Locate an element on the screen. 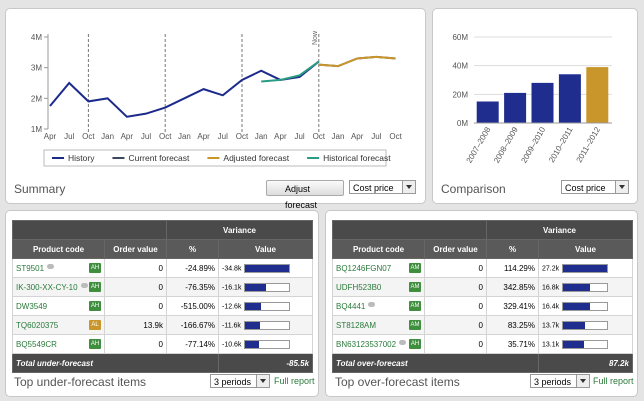 The image size is (644, 401). code-cell: BQ1246FGN07 AM is located at coordinates (378, 268).